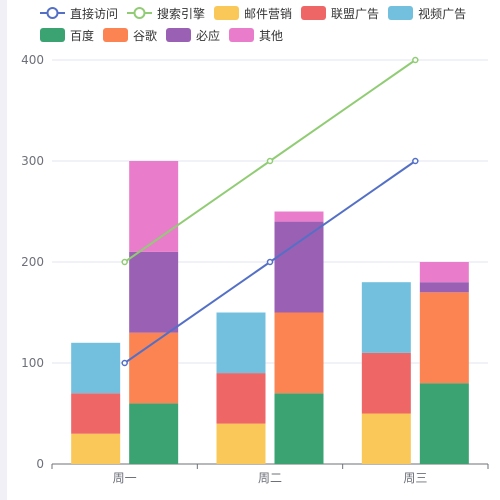 The width and height of the screenshot is (500, 500). What do you see at coordinates (40, 464) in the screenshot?
I see `y-tick-label: 0` at bounding box center [40, 464].